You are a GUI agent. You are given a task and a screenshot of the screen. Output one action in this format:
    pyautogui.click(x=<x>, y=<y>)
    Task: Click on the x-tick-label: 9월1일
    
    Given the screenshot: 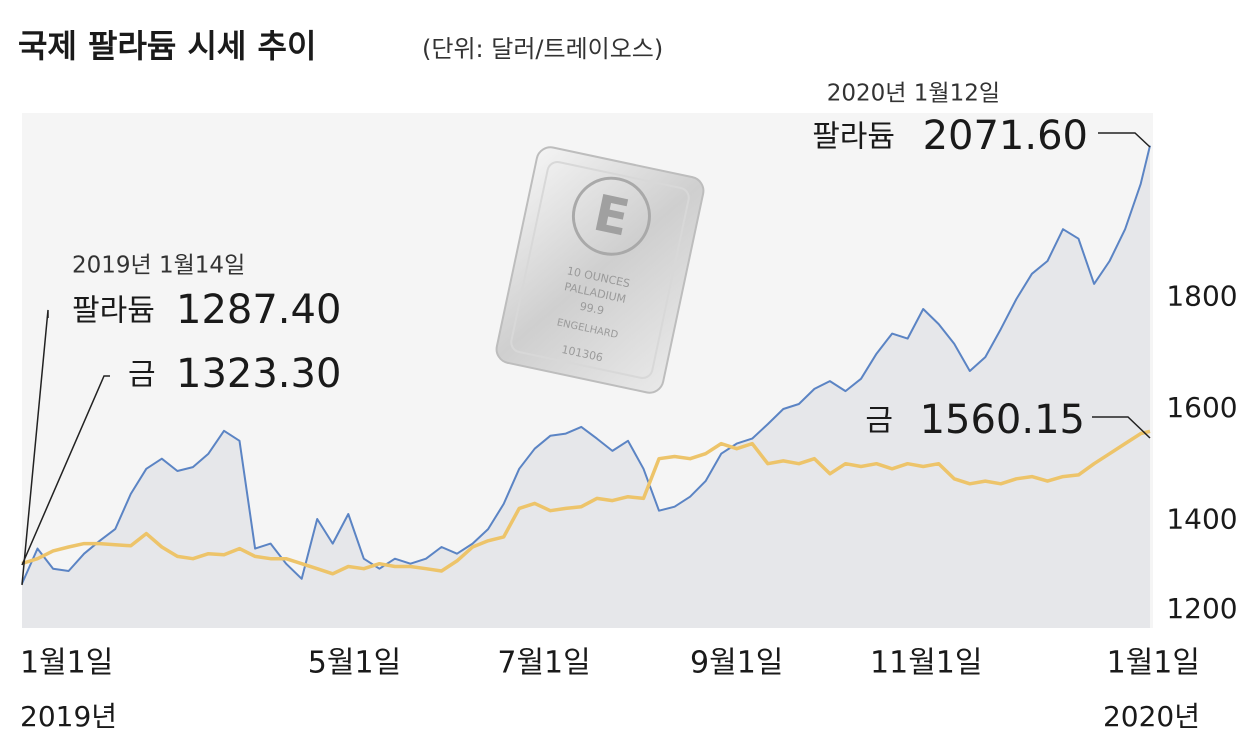 What is the action you would take?
    pyautogui.click(x=736, y=663)
    